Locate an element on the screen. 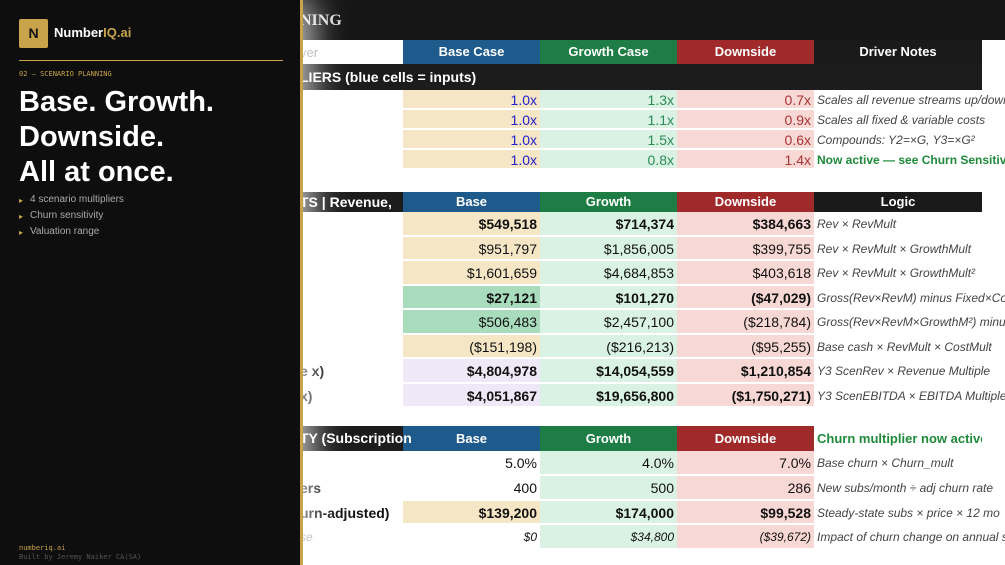  note: Base cash × RevMult × CostMult is located at coordinates (904, 346).